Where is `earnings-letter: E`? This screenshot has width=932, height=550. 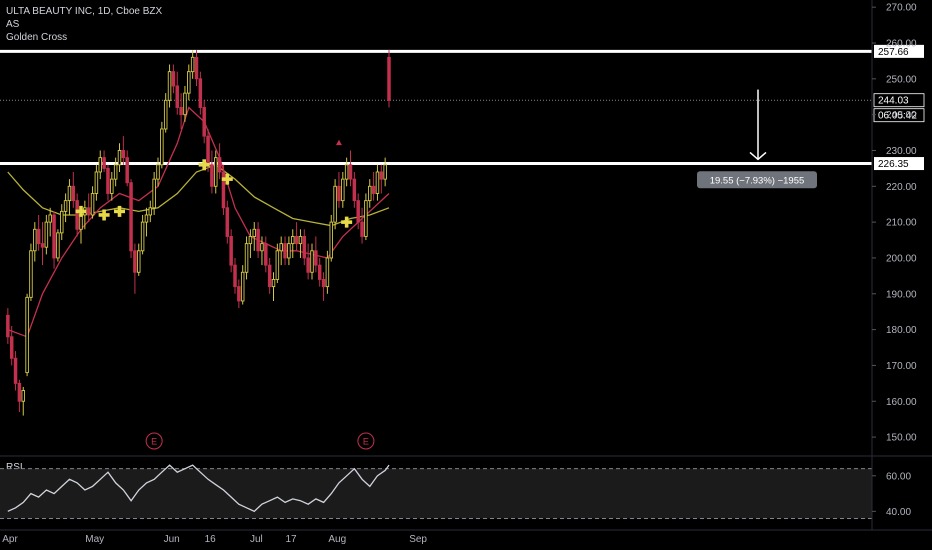
earnings-letter: E is located at coordinates (366, 442).